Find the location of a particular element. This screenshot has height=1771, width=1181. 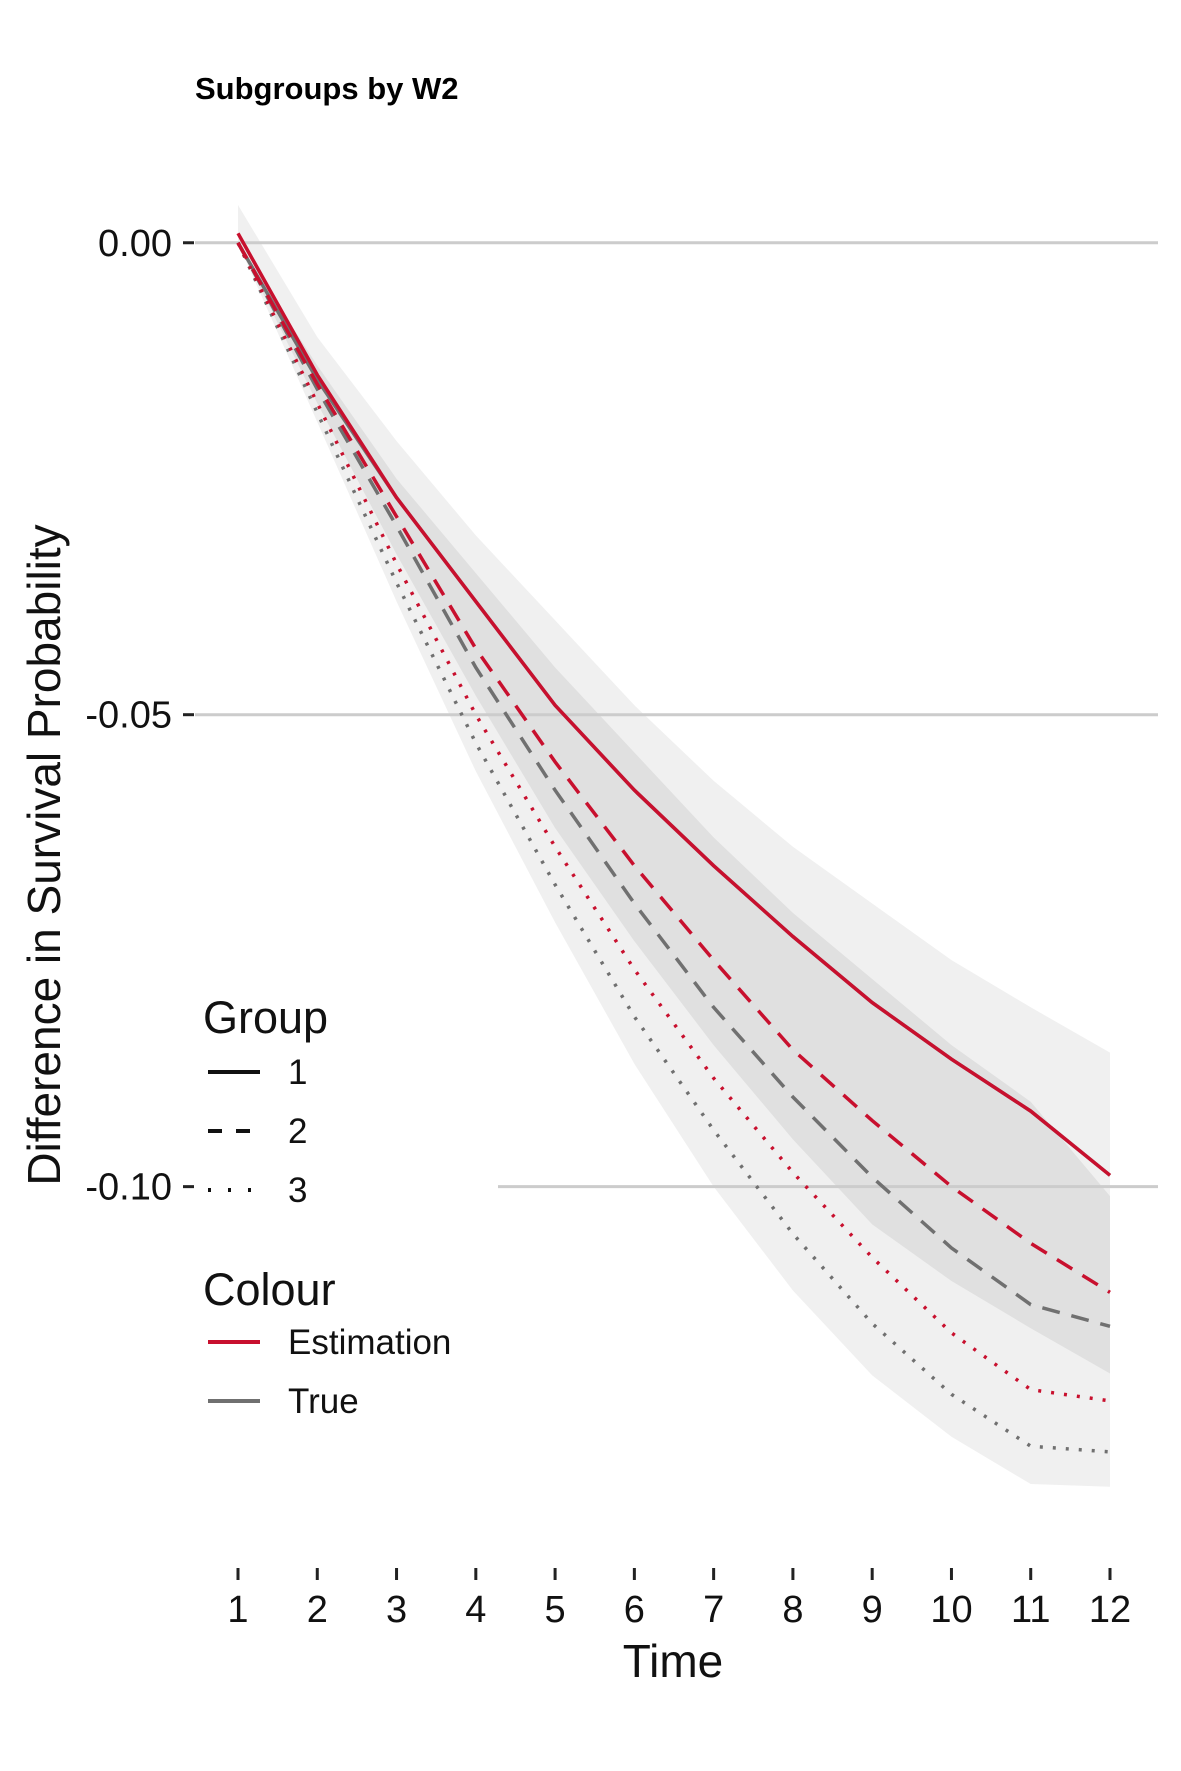

x-tick-label-5: 6 is located at coordinates (634, 1610).